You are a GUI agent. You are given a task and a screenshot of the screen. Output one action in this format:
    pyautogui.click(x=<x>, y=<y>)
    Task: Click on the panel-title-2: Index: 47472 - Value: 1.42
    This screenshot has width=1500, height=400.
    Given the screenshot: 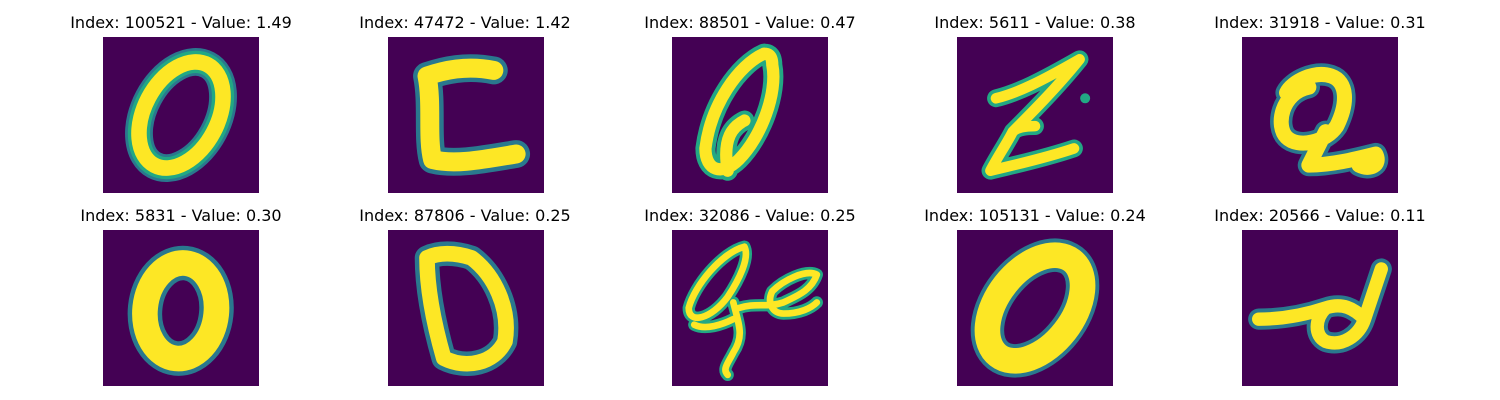 What is the action you would take?
    pyautogui.click(x=465, y=22)
    